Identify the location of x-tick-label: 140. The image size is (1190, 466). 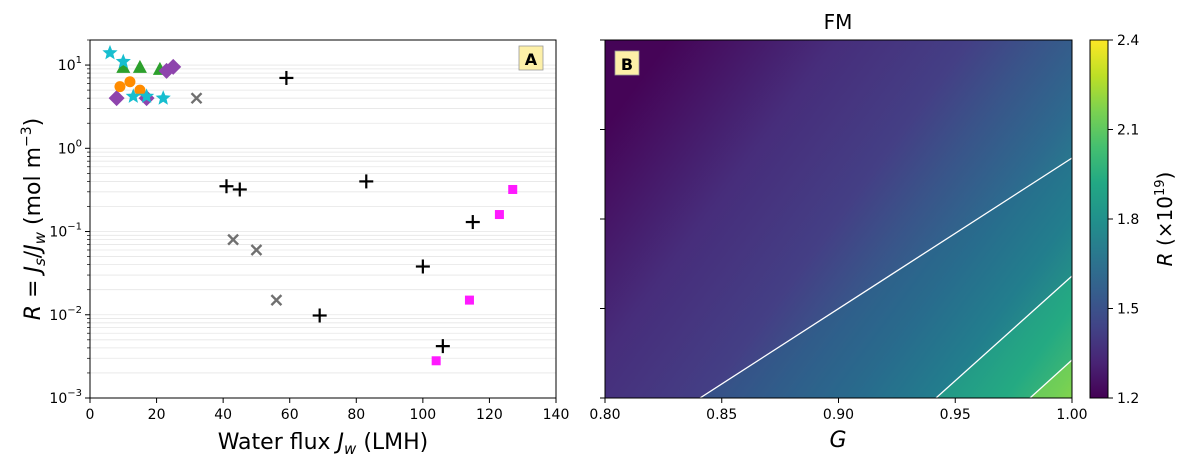
(556, 415).